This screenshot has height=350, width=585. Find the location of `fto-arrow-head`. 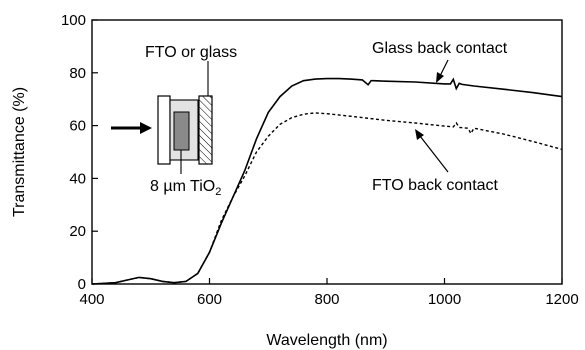

fto-arrow-head is located at coordinates (419, 134).